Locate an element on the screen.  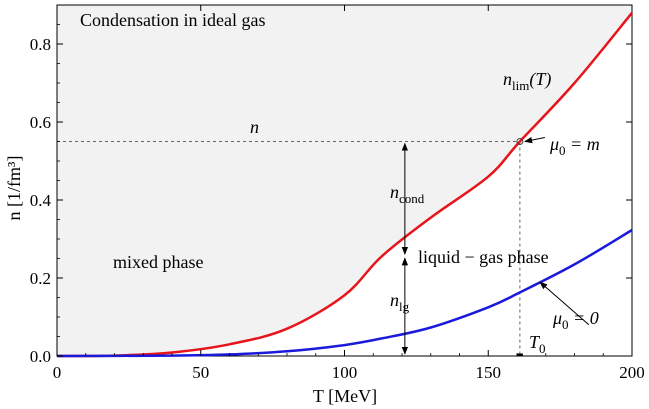
mu-m-label: μ0 = m is located at coordinates (574, 146).